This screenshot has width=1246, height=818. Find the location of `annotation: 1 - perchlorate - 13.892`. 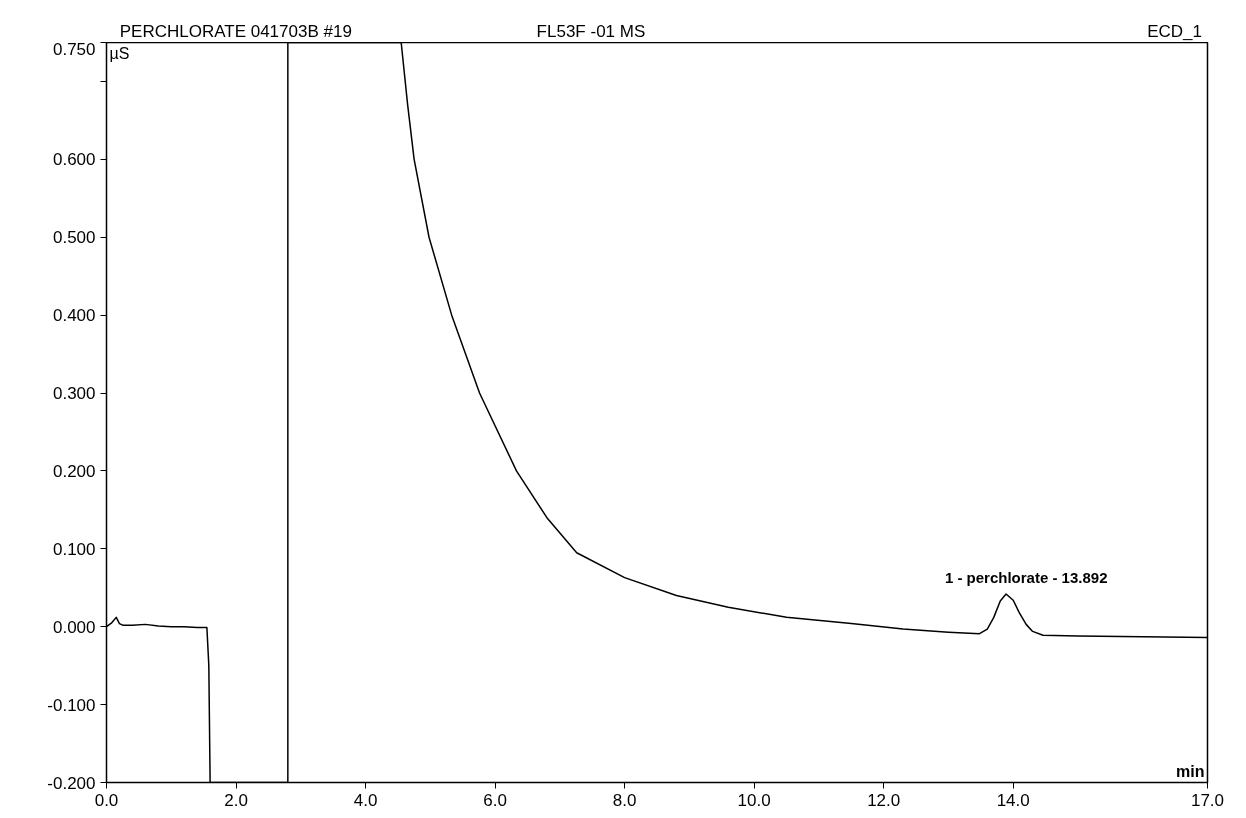

annotation: 1 - perchlorate - 13.892 is located at coordinates (1026, 577).